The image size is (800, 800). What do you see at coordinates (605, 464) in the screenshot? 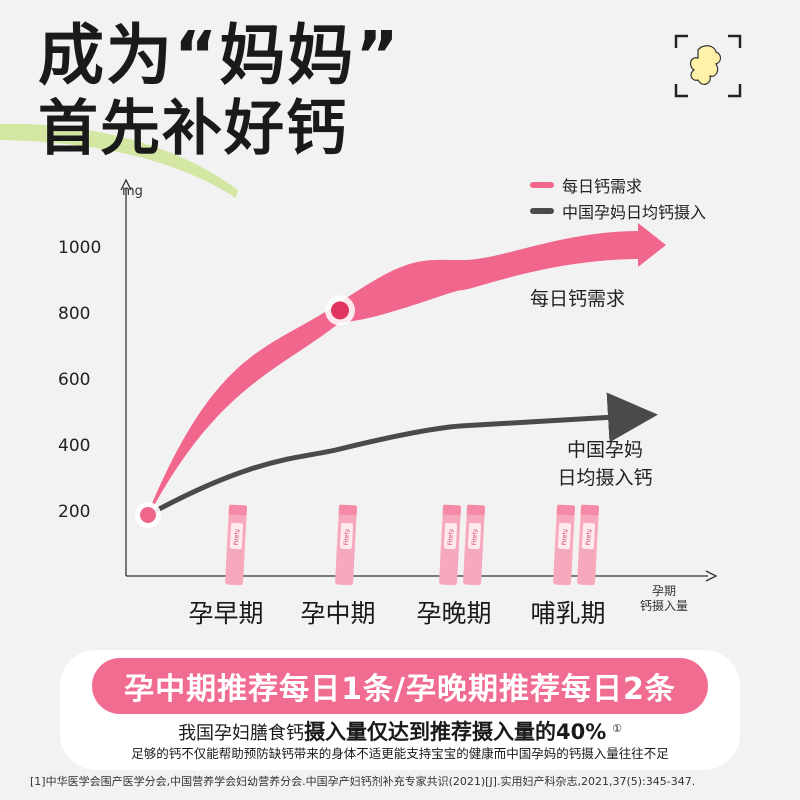
I see `series-label-intake: 中国孕妈 日均摄入钙` at bounding box center [605, 464].